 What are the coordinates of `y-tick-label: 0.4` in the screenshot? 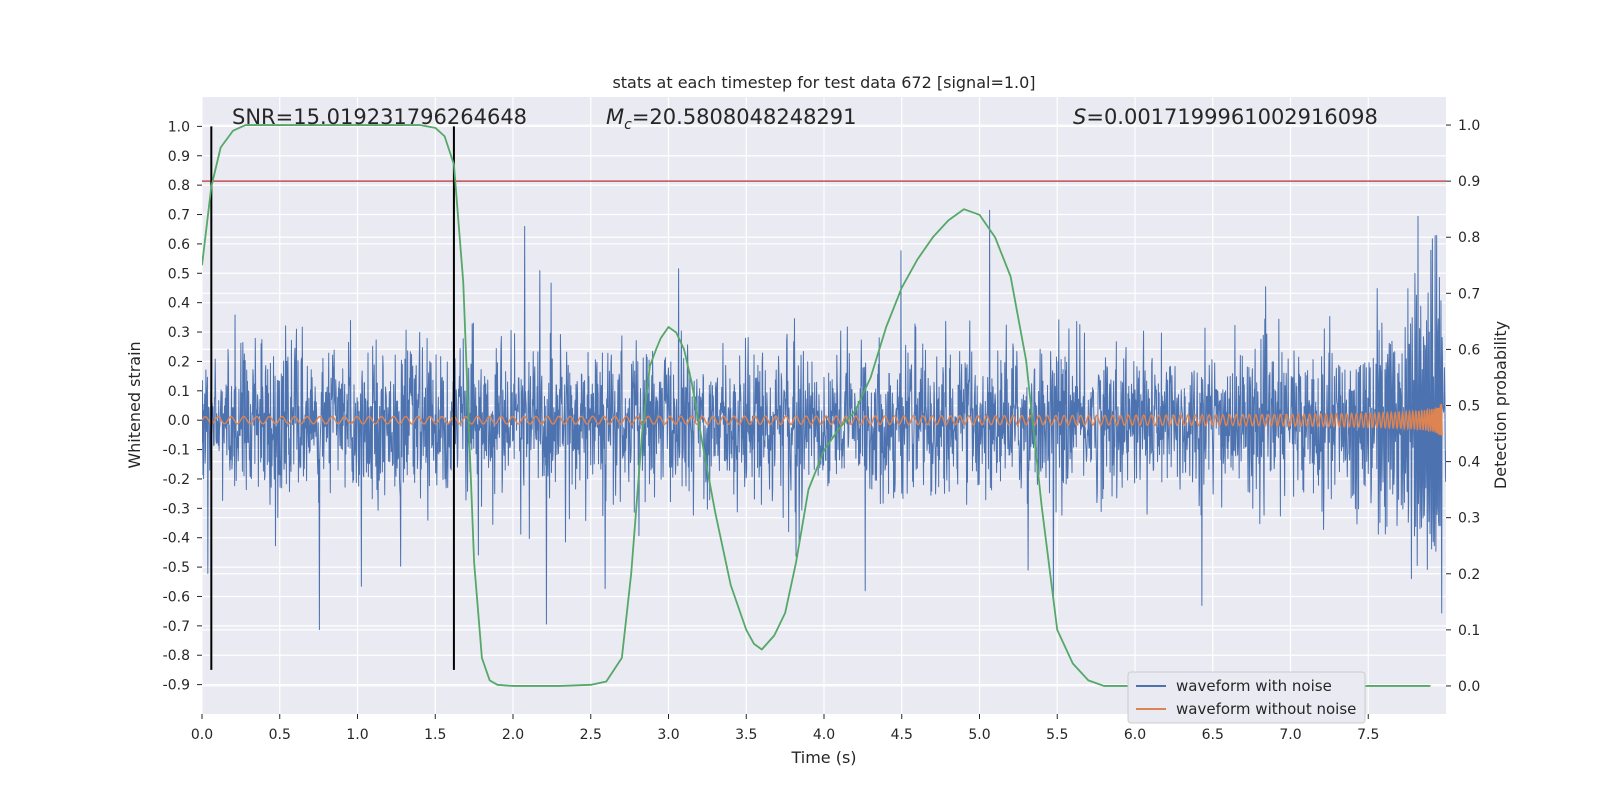 It's located at (179, 304).